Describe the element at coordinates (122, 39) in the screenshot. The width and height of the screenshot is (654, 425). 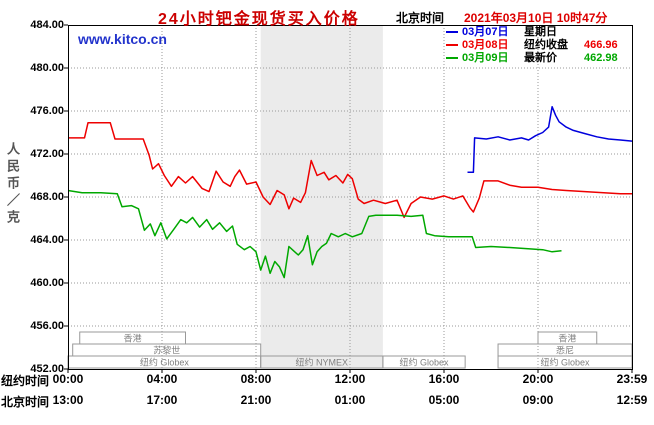
I see `kitco-watermark-link: www.kitco.cn` at that location.